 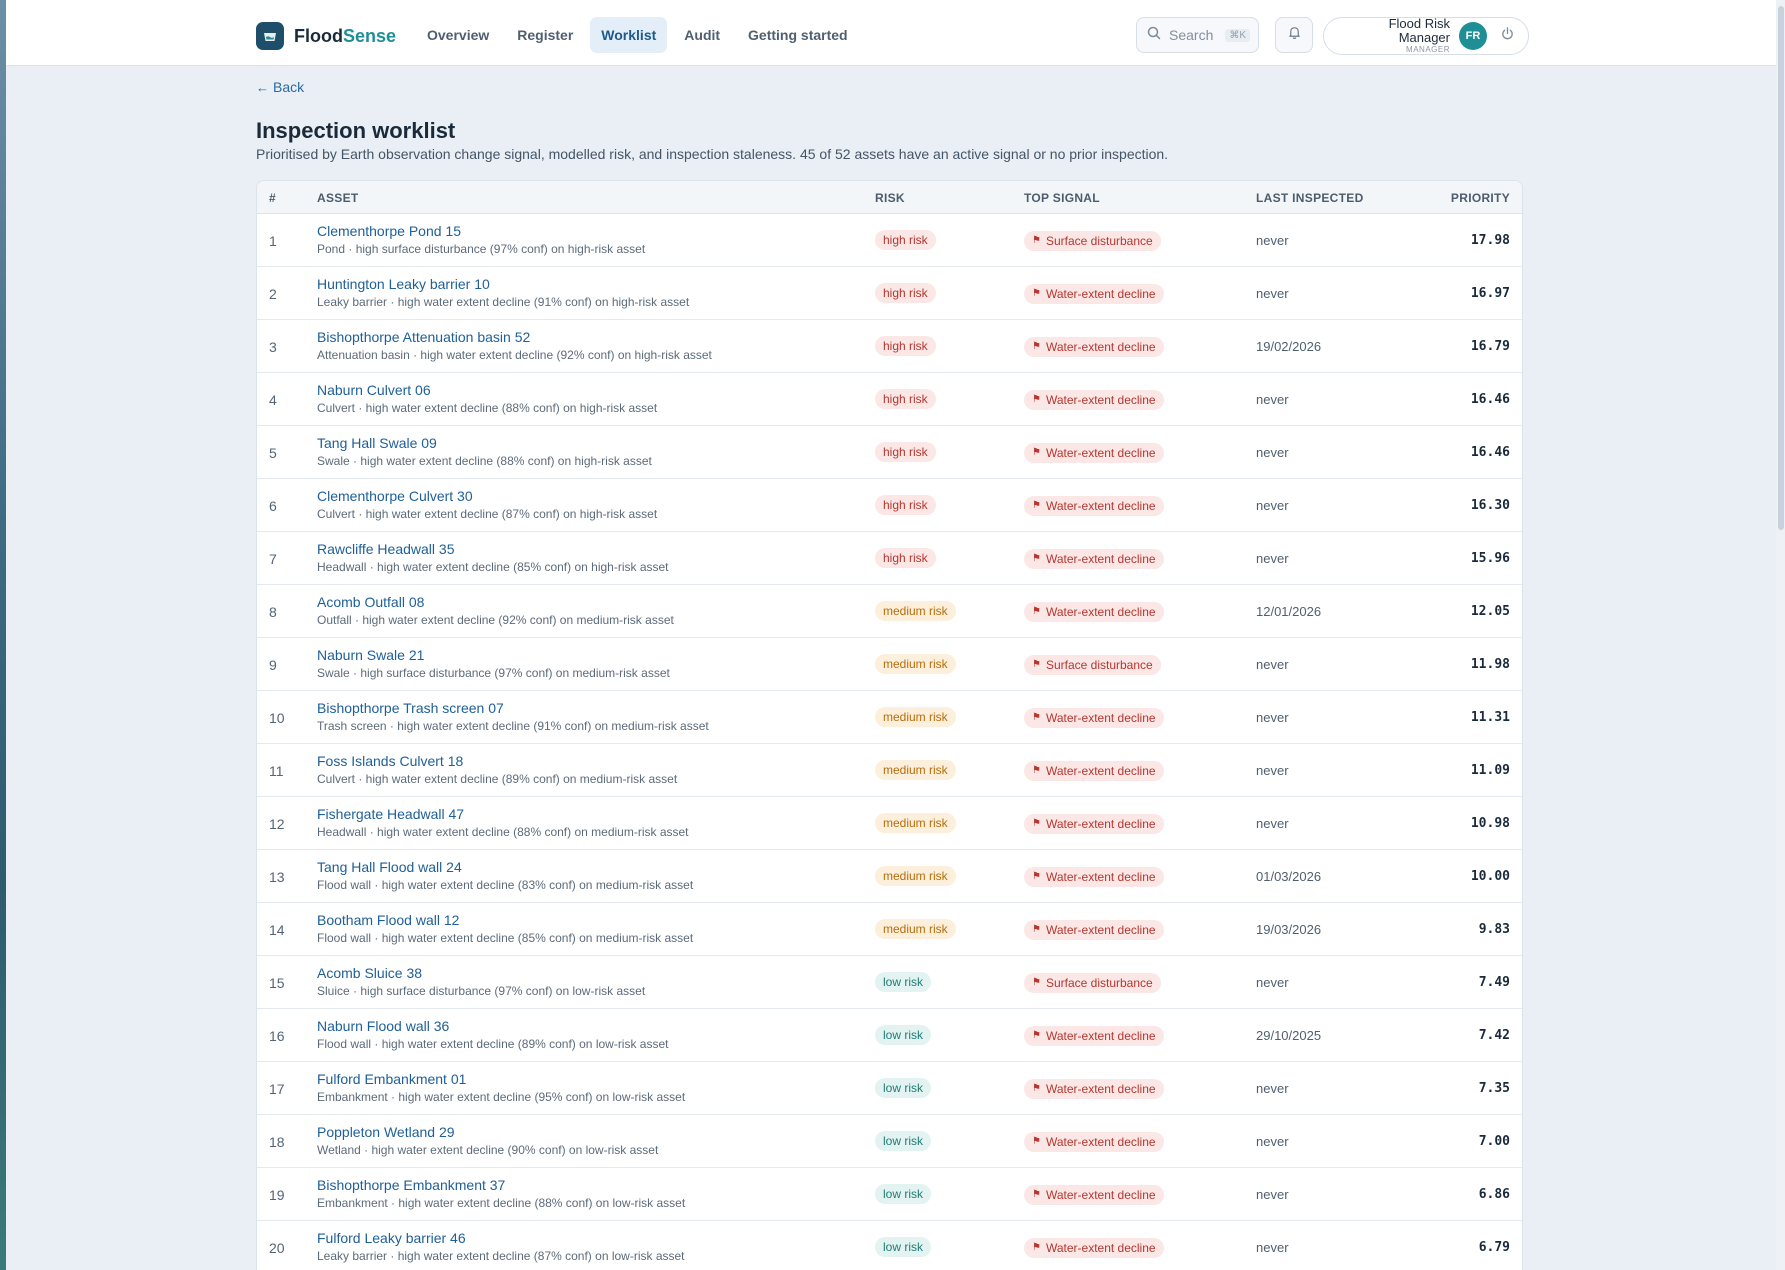 What do you see at coordinates (1294, 35) in the screenshot?
I see `notifications-button` at bounding box center [1294, 35].